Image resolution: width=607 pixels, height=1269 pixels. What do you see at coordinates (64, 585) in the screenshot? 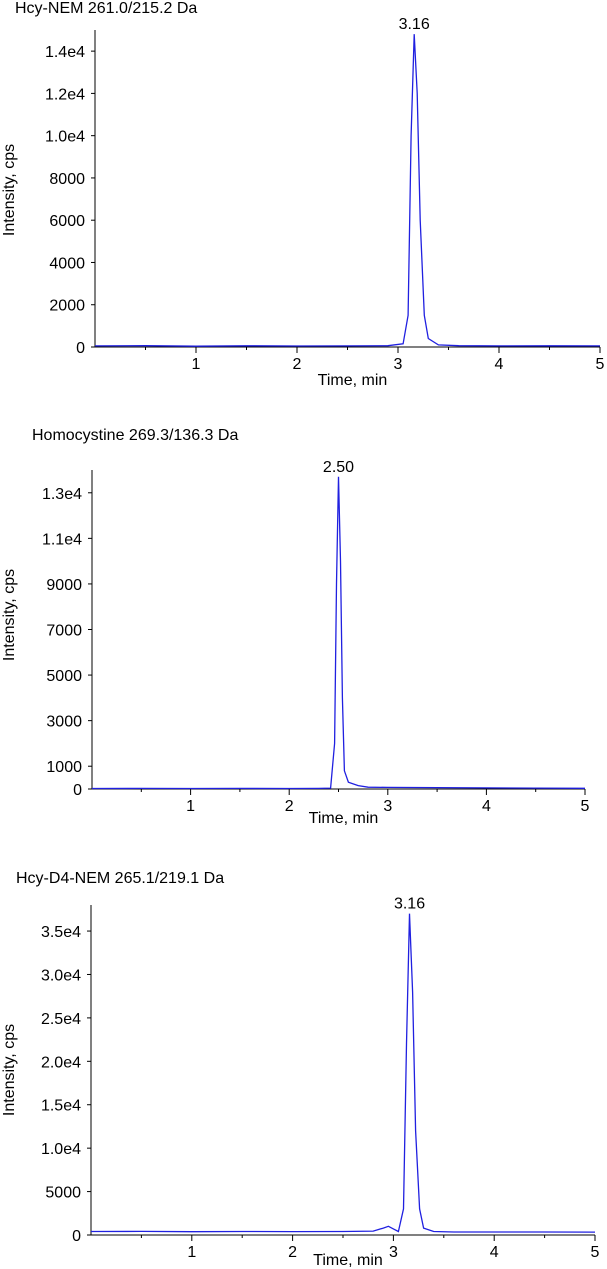
I see `y-tick-label: 9000` at bounding box center [64, 585].